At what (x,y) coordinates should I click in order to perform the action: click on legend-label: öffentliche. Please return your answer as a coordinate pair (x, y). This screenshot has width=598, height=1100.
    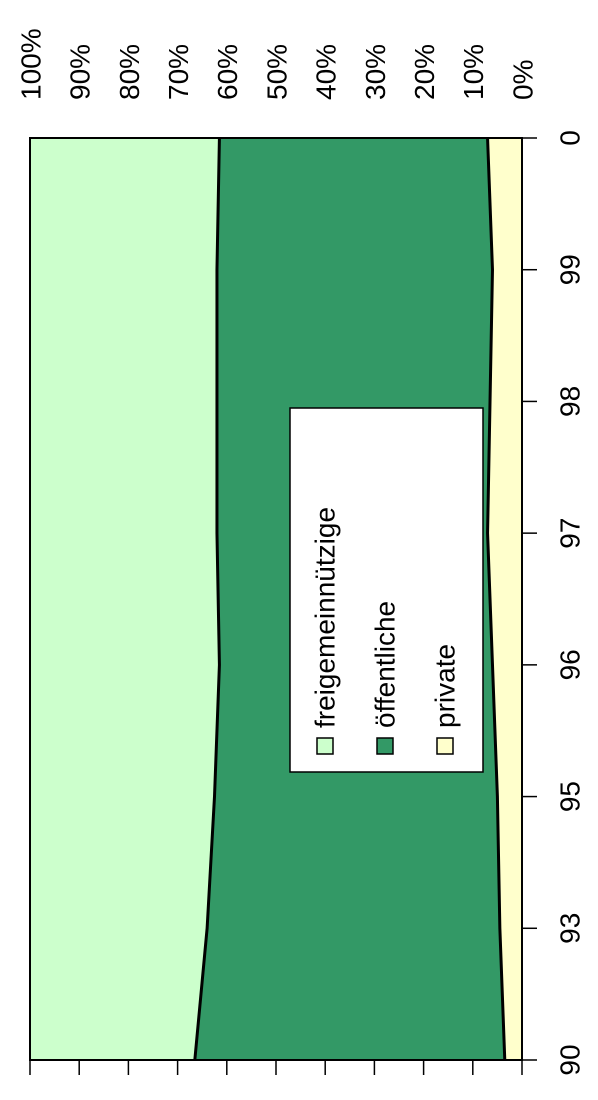
    Looking at the image, I should click on (384, 664).